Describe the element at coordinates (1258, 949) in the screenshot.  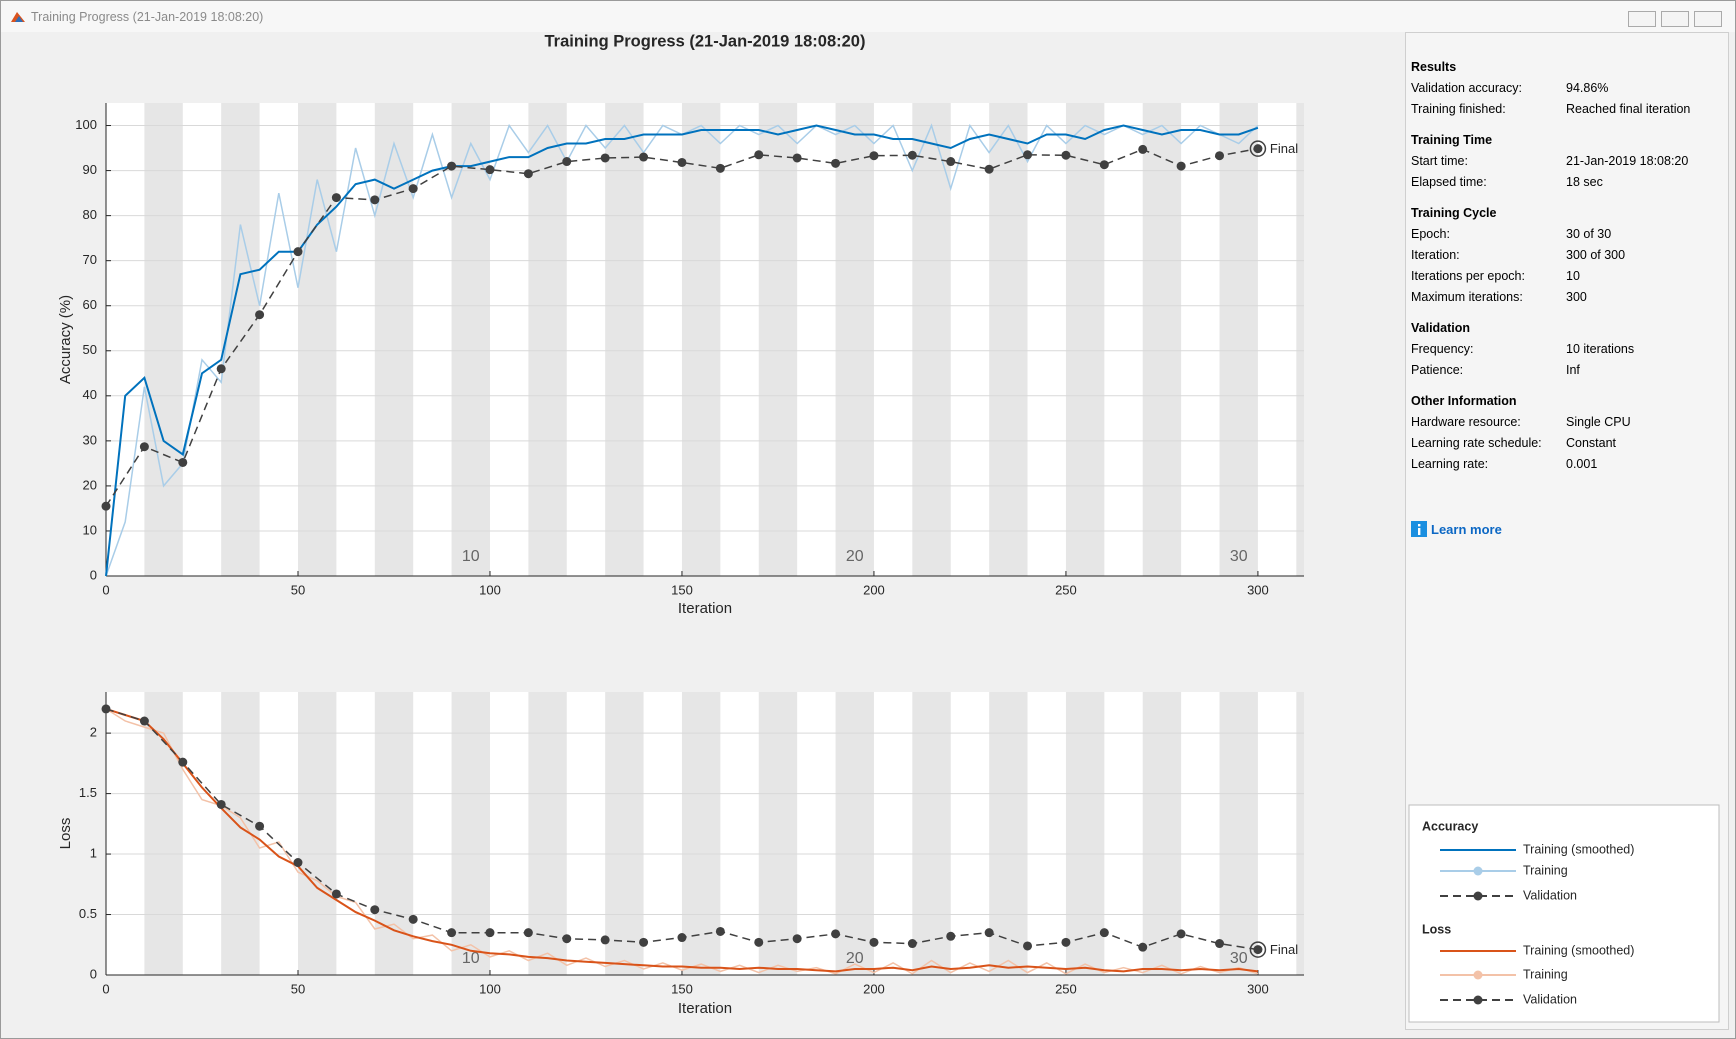
I see `final-ring` at that location.